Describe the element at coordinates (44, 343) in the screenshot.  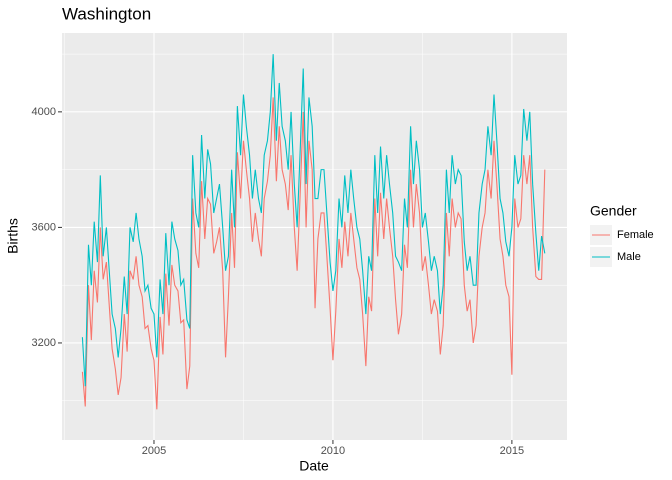
I see `y-tick-label: 3200` at that location.